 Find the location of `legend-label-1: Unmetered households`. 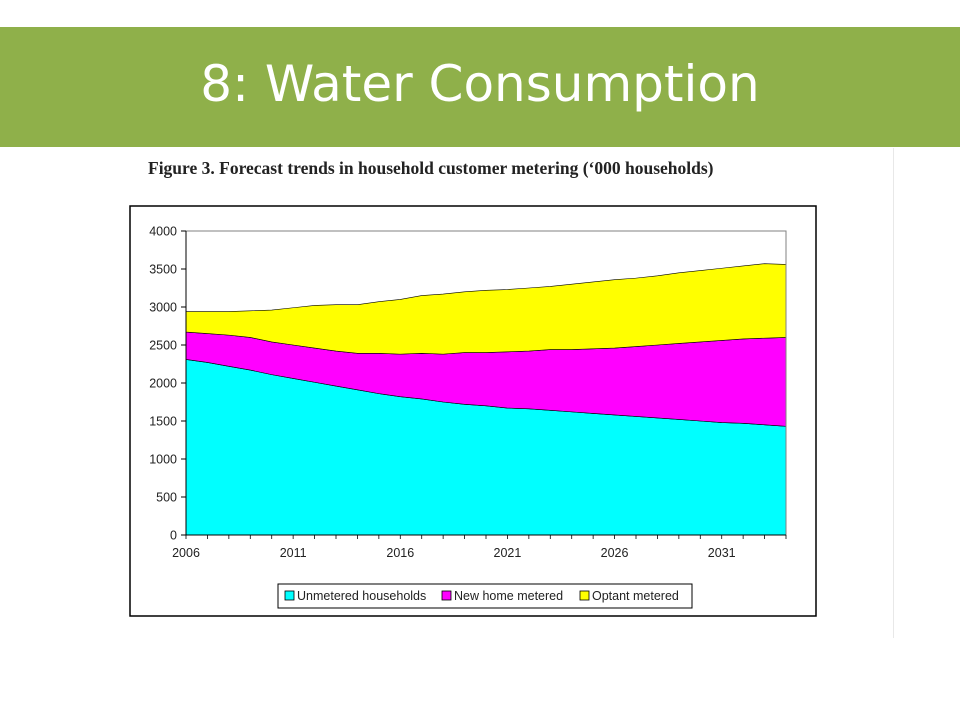

legend-label-1: Unmetered households is located at coordinates (361, 596).